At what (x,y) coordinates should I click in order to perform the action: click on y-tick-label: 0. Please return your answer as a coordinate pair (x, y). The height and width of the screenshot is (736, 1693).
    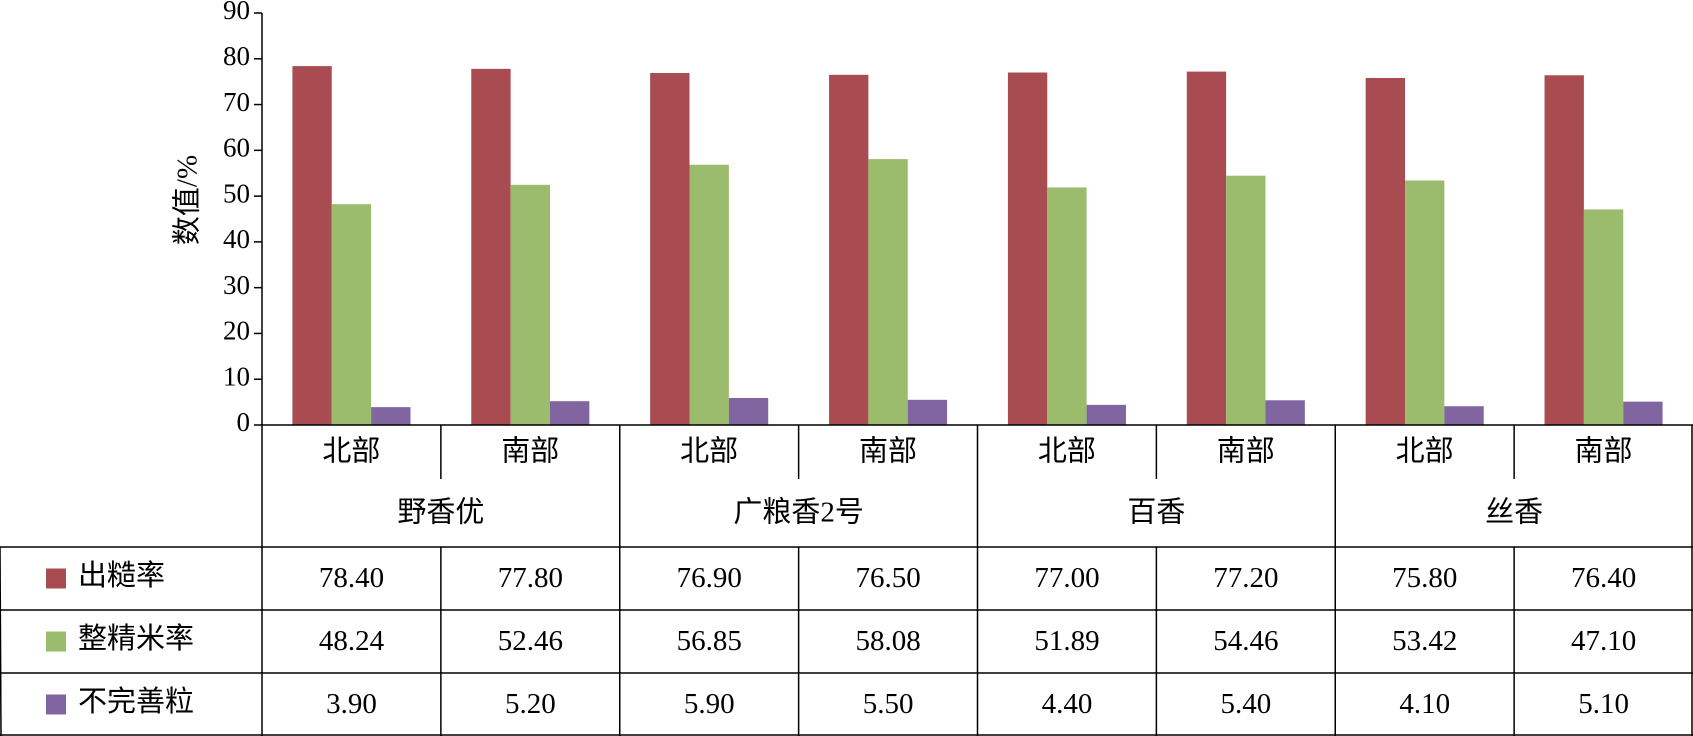
    Looking at the image, I should click on (244, 422).